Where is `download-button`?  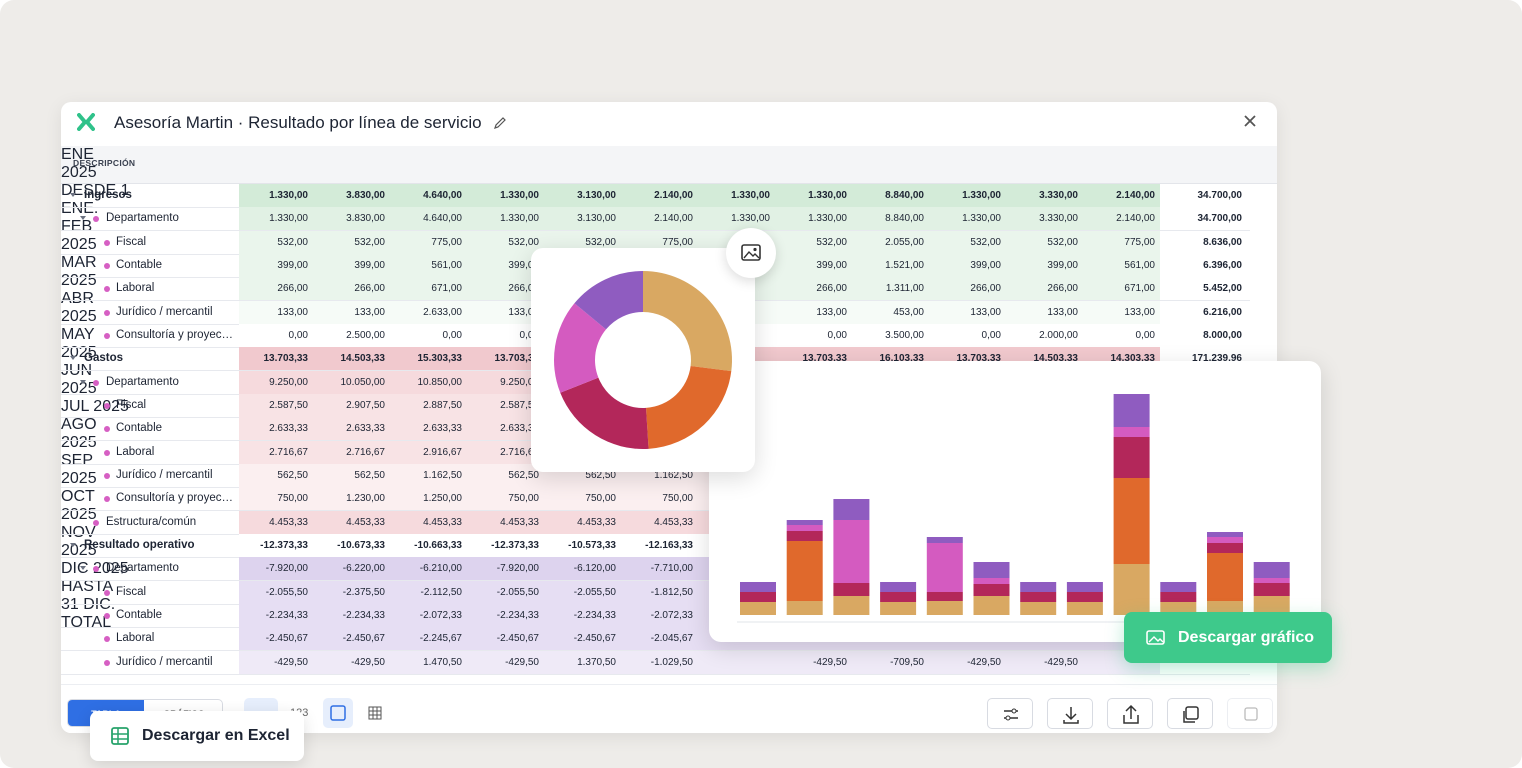
download-button is located at coordinates (1070, 713).